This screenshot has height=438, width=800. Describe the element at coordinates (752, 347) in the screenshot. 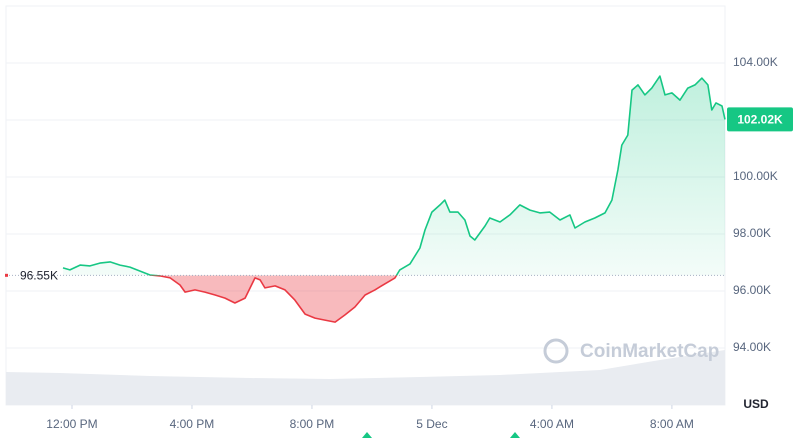

I see `y-tick-label: 94.00K` at that location.